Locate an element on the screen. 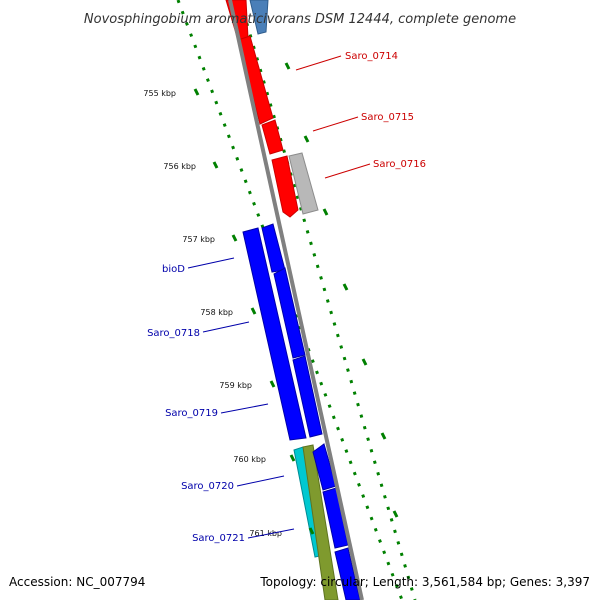 The height and width of the screenshot is (600, 600). kbp-tick-label: 757 kbp is located at coordinates (198, 239).